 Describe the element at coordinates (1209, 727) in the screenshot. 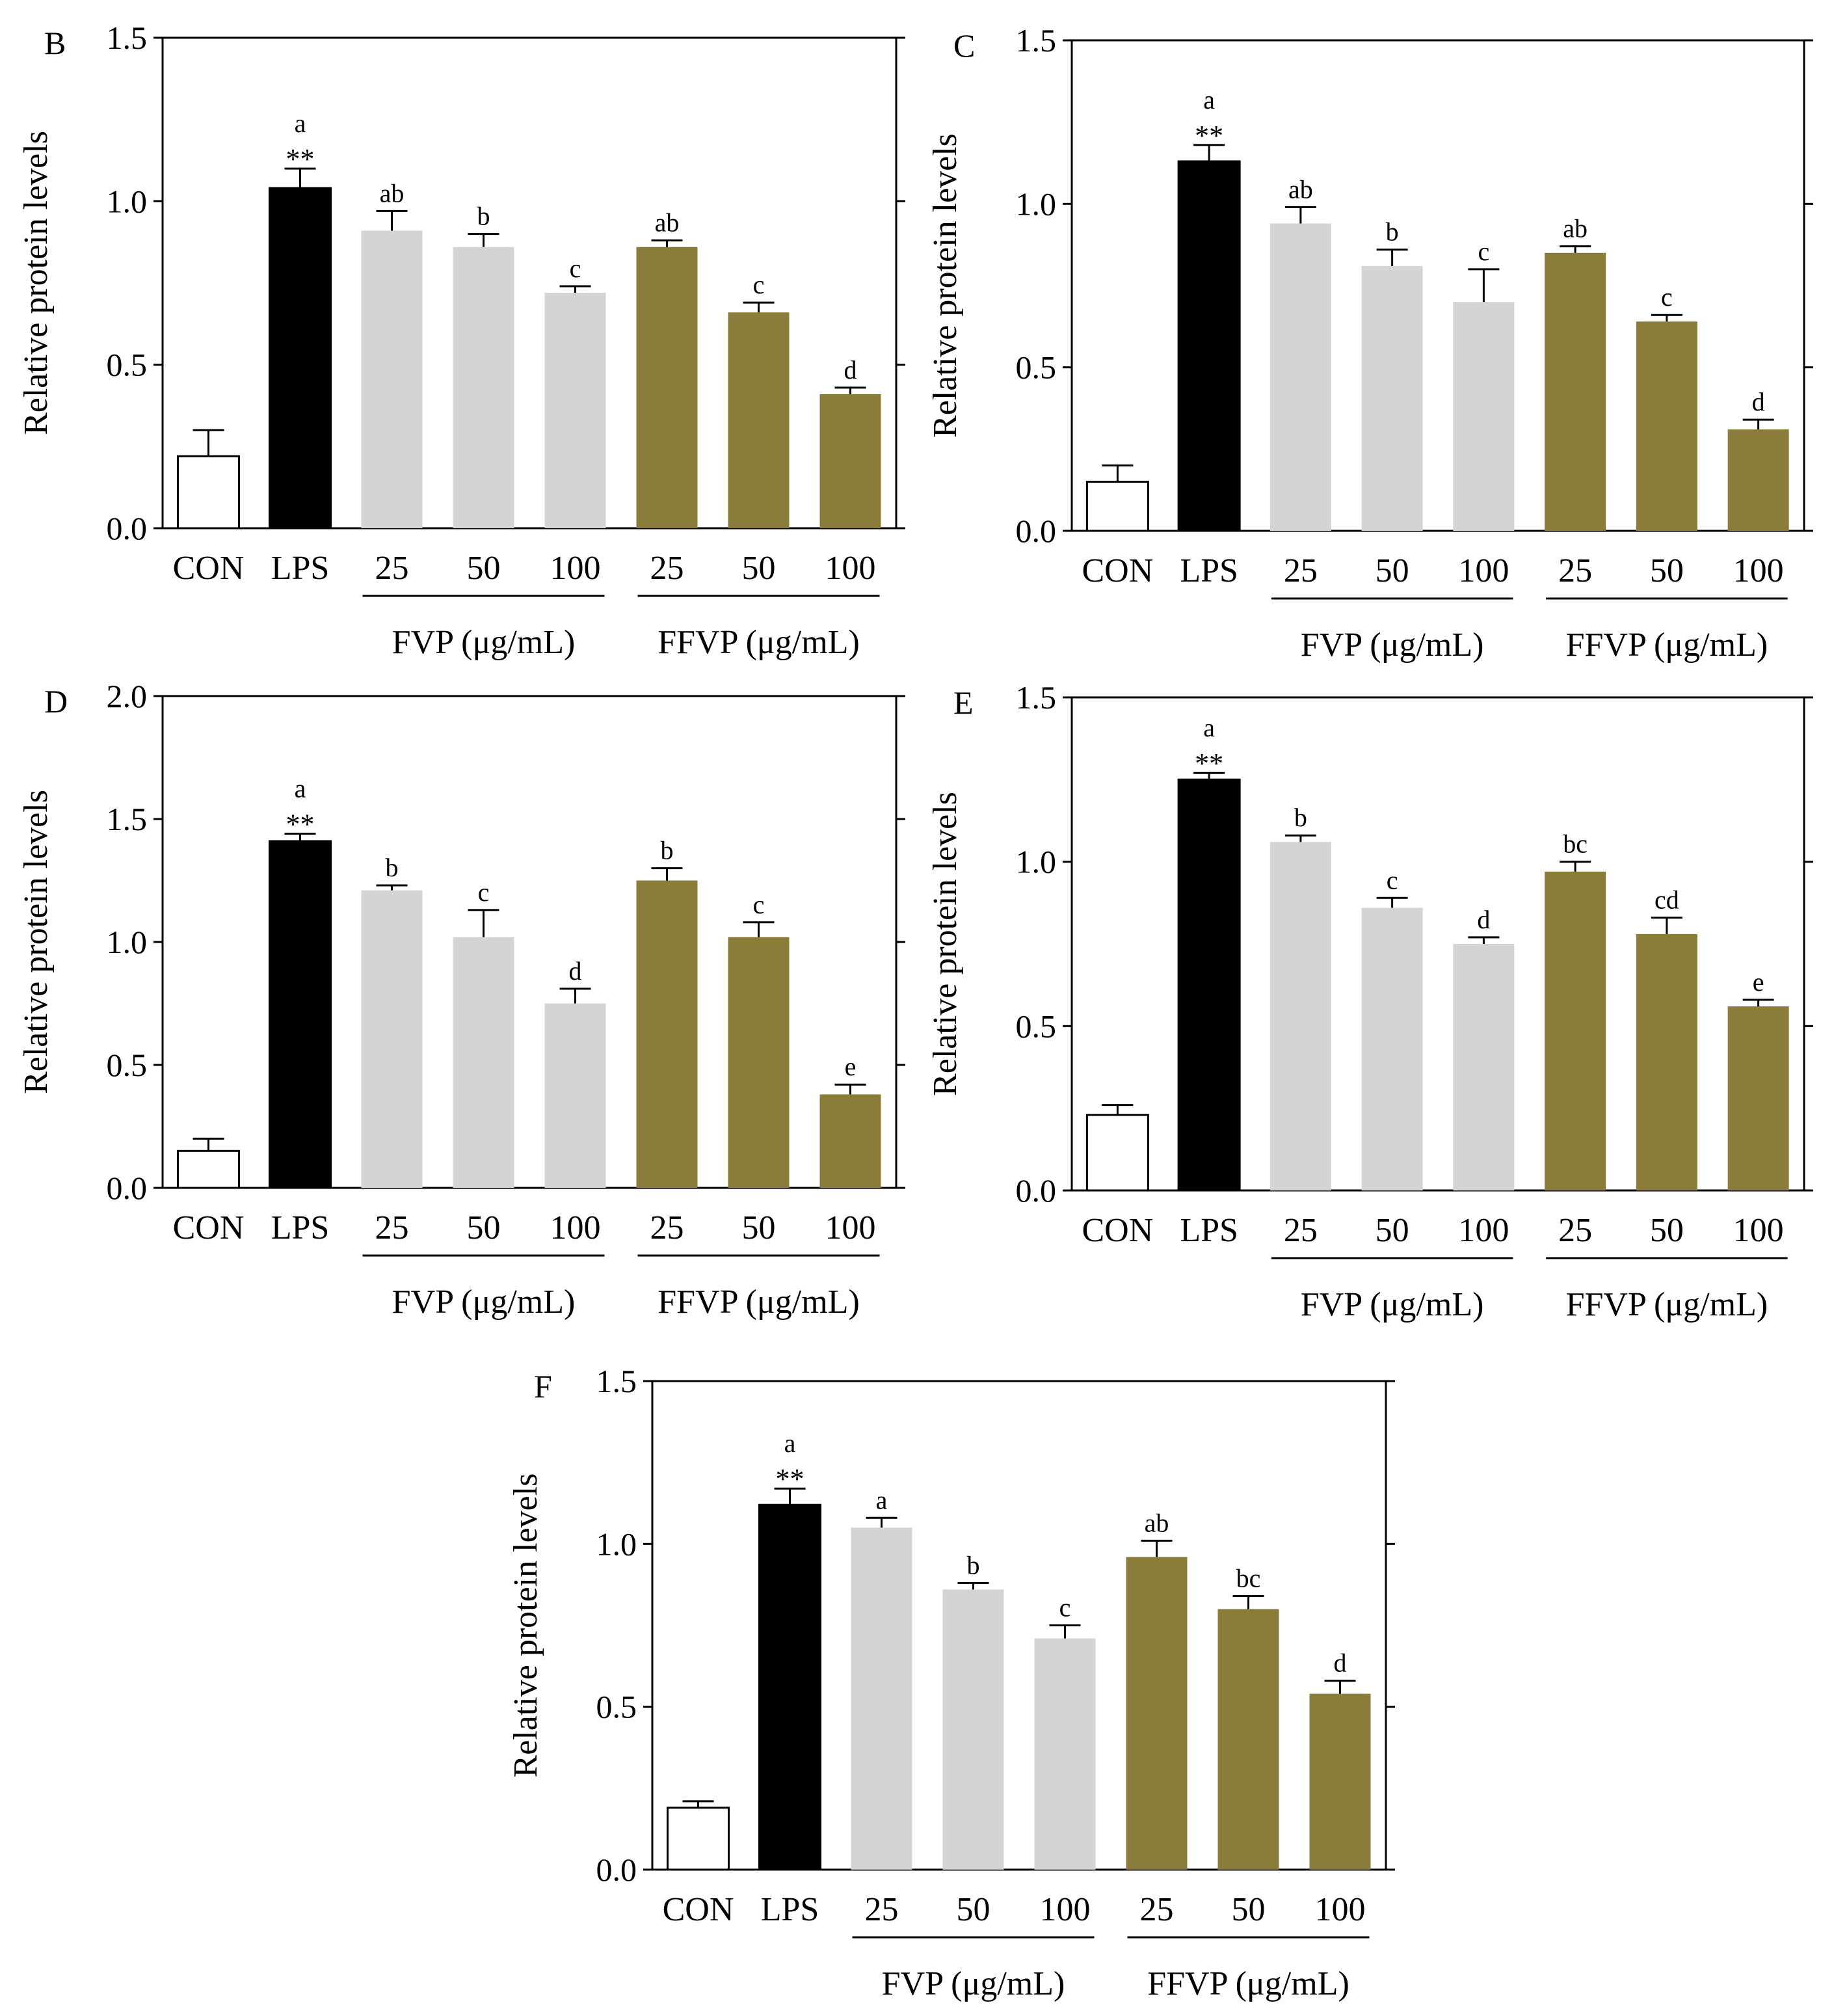

I see `panel-e-sig-letter-1: a` at that location.